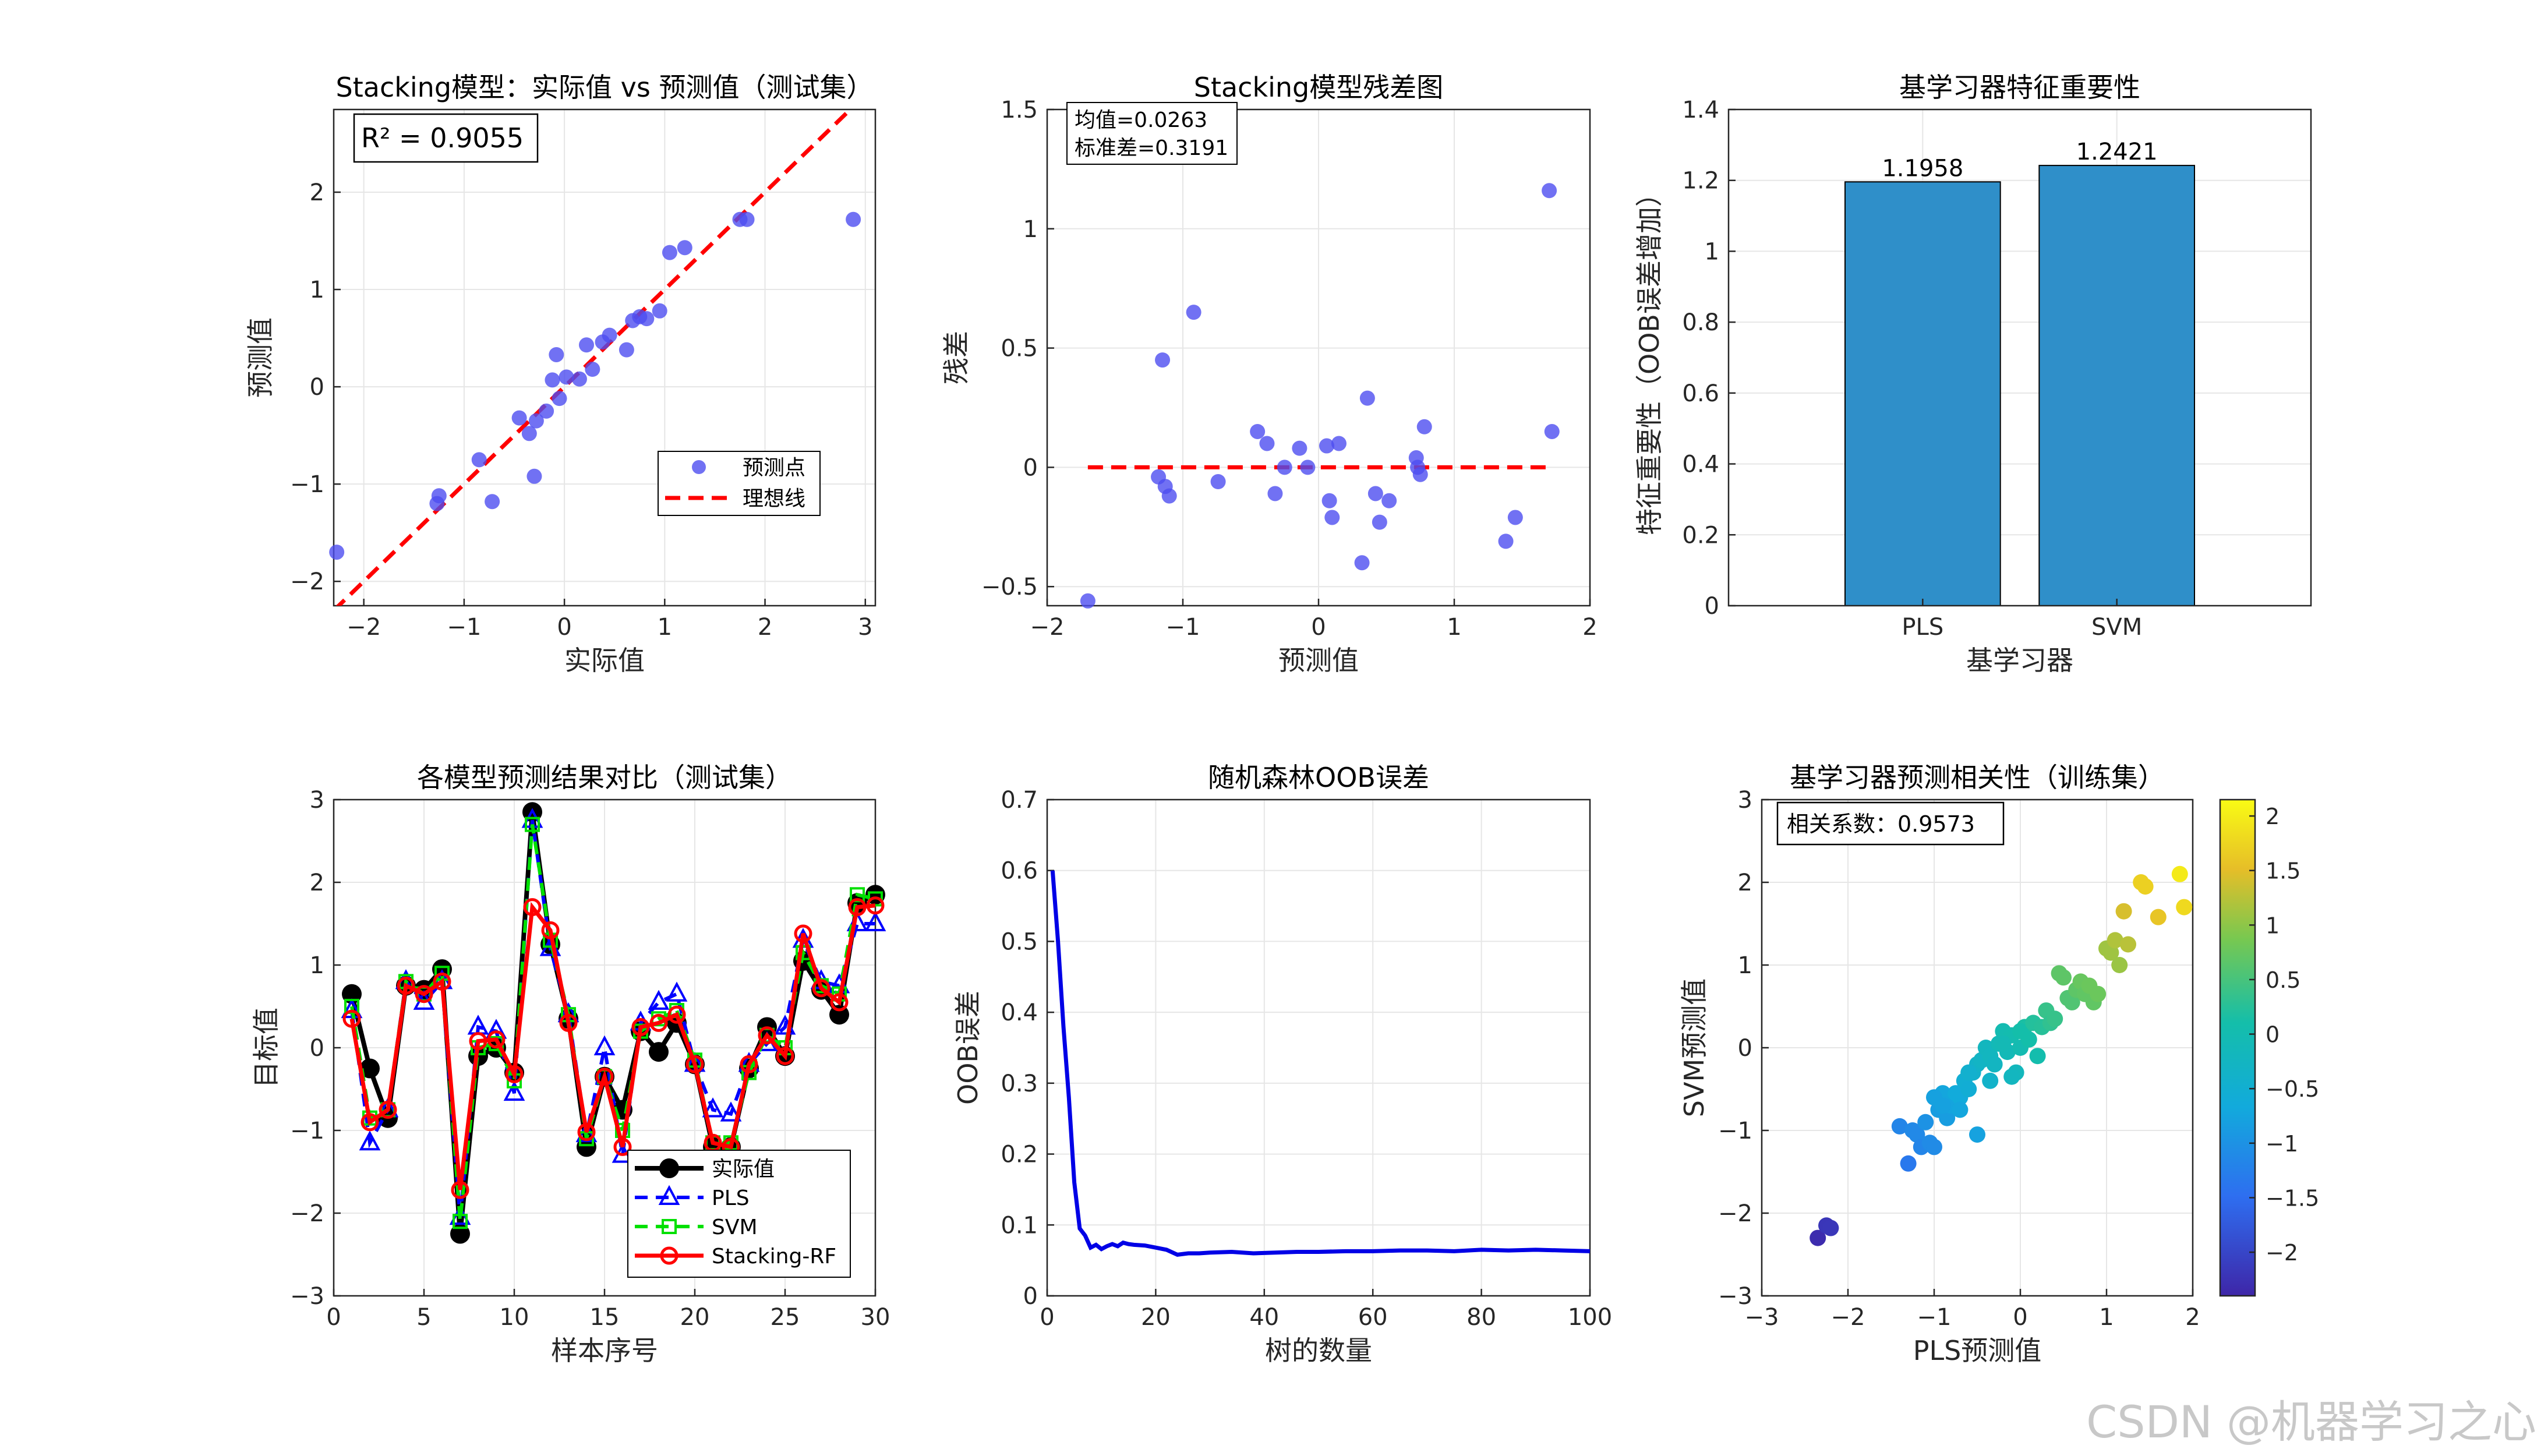 This screenshot has width=2548, height=1456. Describe the element at coordinates (317, 965) in the screenshot. I see `y-tick-label: 1` at that location.